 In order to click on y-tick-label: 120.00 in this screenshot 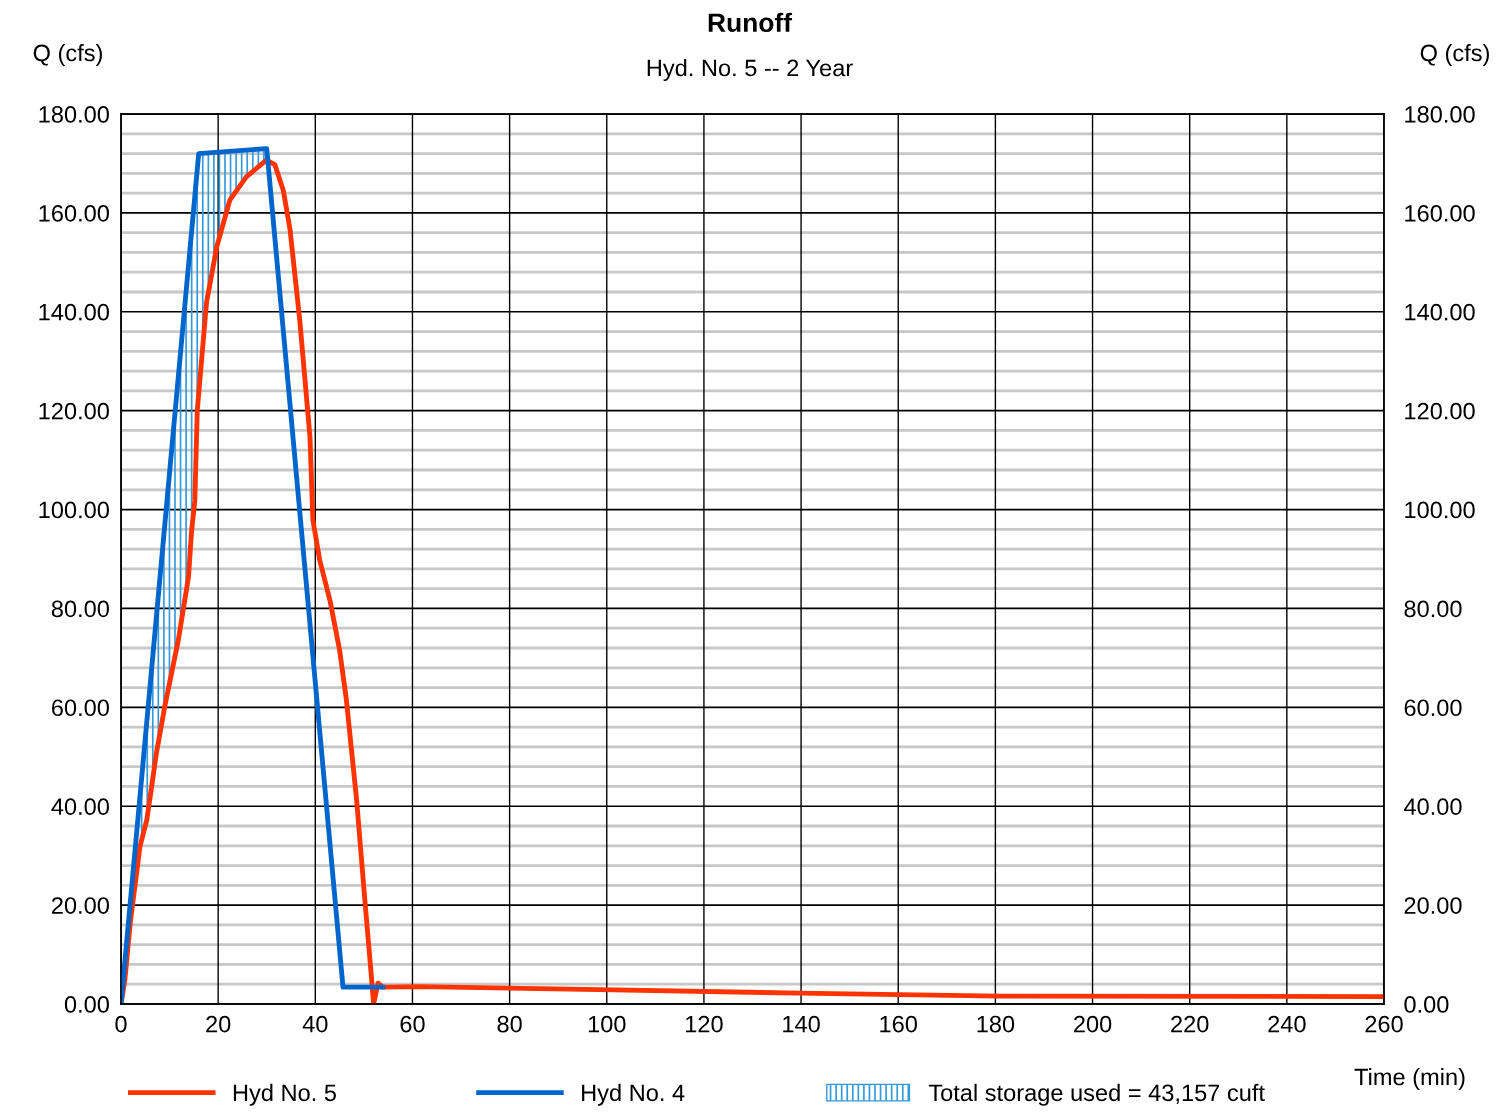, I will do `click(74, 411)`.